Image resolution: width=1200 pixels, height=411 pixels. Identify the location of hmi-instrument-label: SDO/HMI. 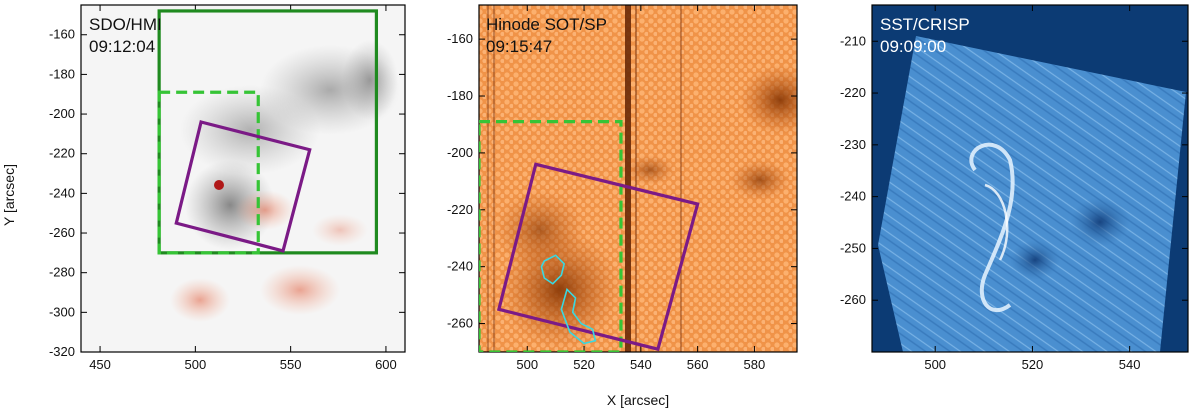
(125, 24).